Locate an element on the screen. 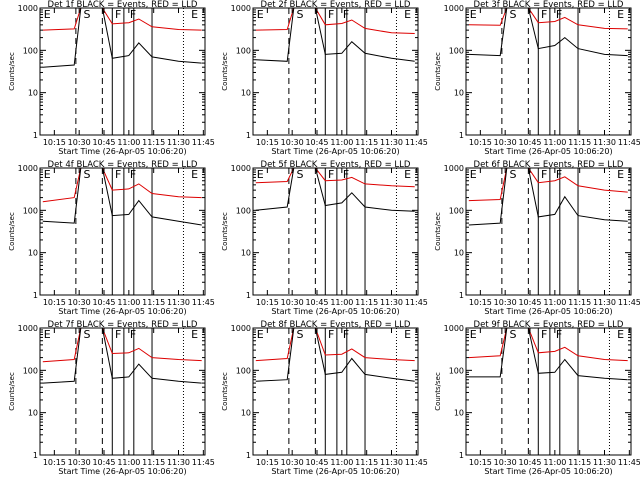  panel-title: Det 7f BLACK = Events, RED = LLD is located at coordinates (123, 325).